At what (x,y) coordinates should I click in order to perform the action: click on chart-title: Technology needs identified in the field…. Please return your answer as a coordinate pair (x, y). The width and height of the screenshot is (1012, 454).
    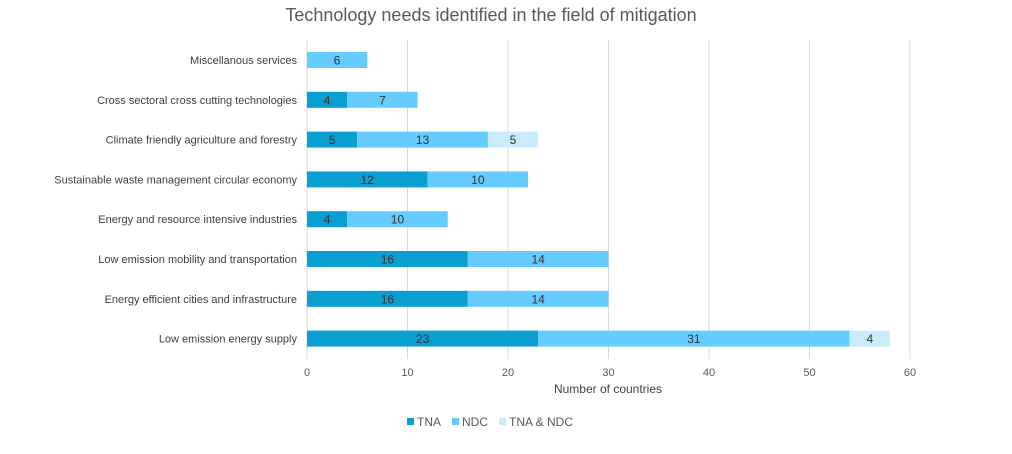
    Looking at the image, I should click on (490, 15).